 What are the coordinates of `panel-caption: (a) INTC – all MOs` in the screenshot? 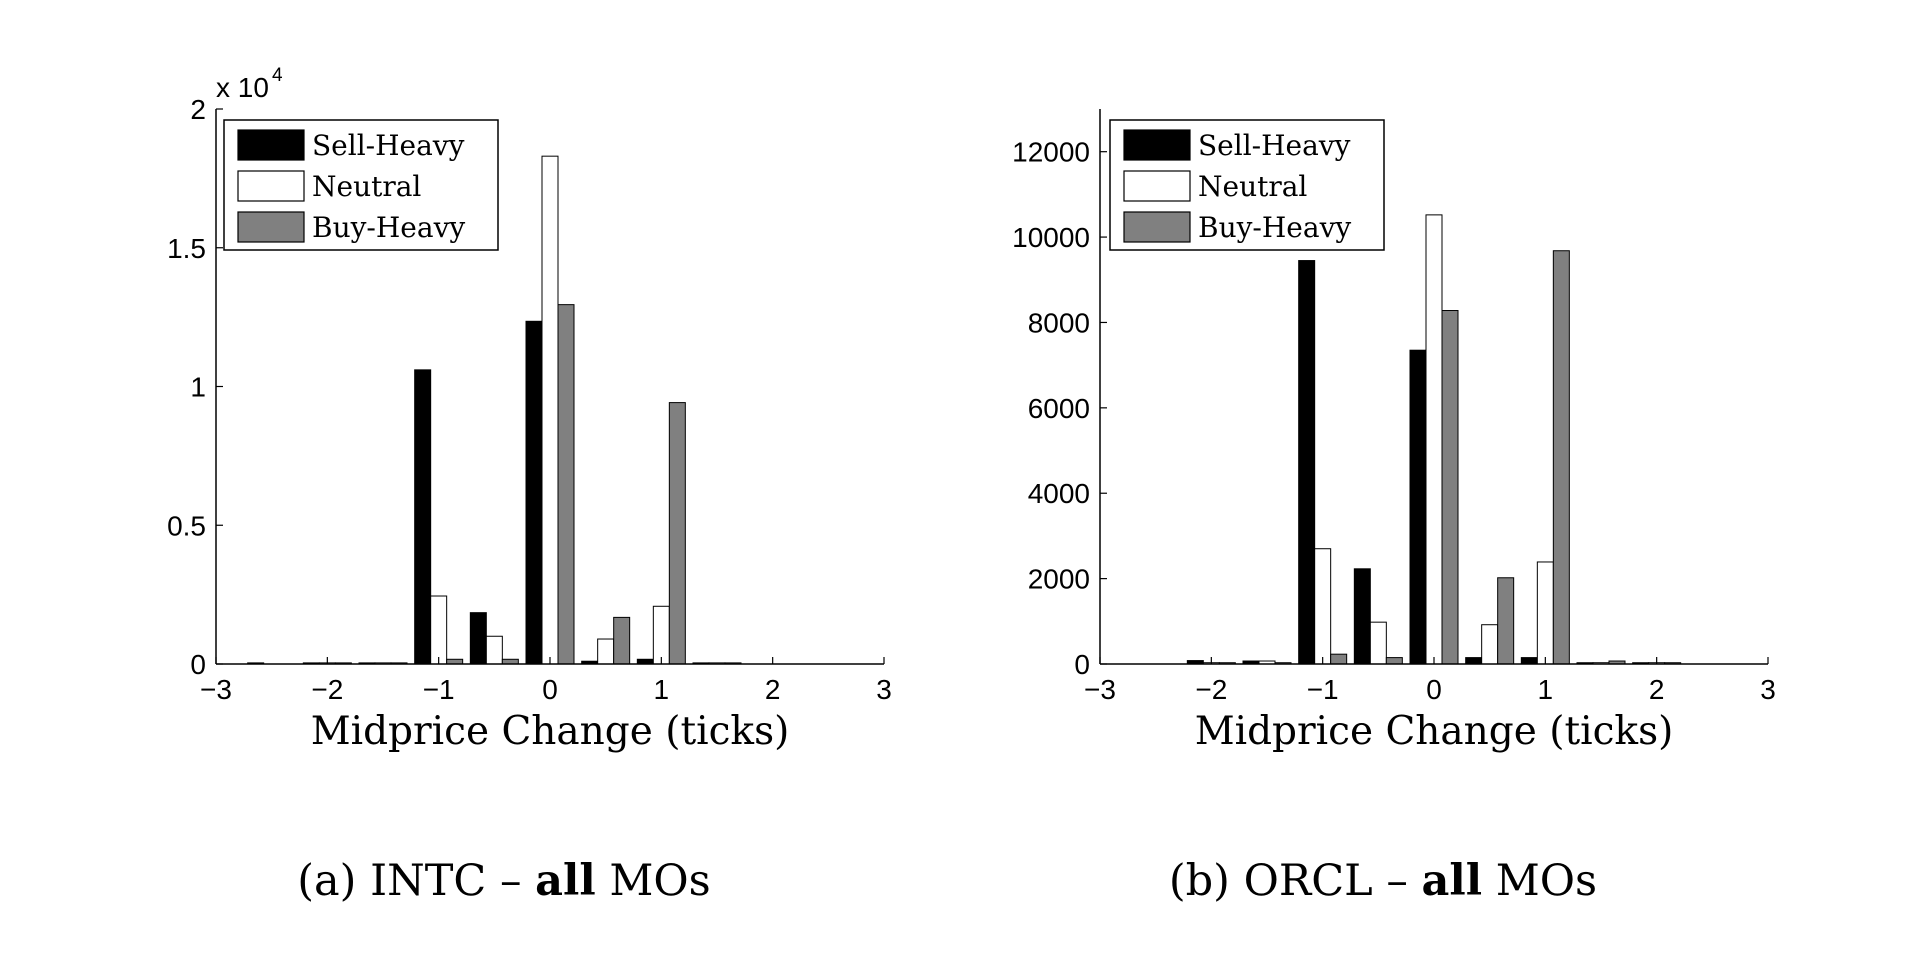 It's located at (503, 881).